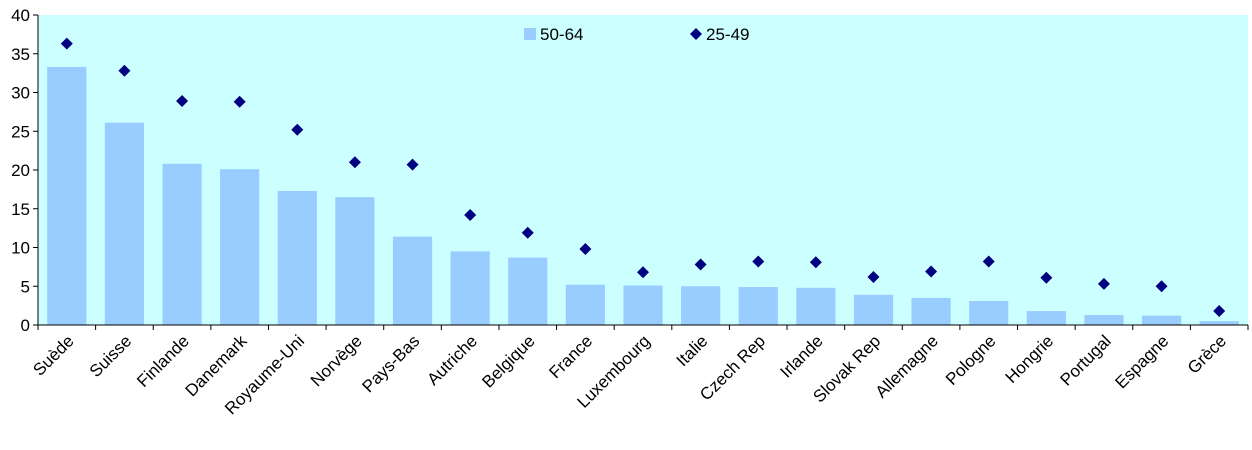 The height and width of the screenshot is (450, 1252). What do you see at coordinates (66, 43) in the screenshot?
I see `marker-25-49-Suède` at bounding box center [66, 43].